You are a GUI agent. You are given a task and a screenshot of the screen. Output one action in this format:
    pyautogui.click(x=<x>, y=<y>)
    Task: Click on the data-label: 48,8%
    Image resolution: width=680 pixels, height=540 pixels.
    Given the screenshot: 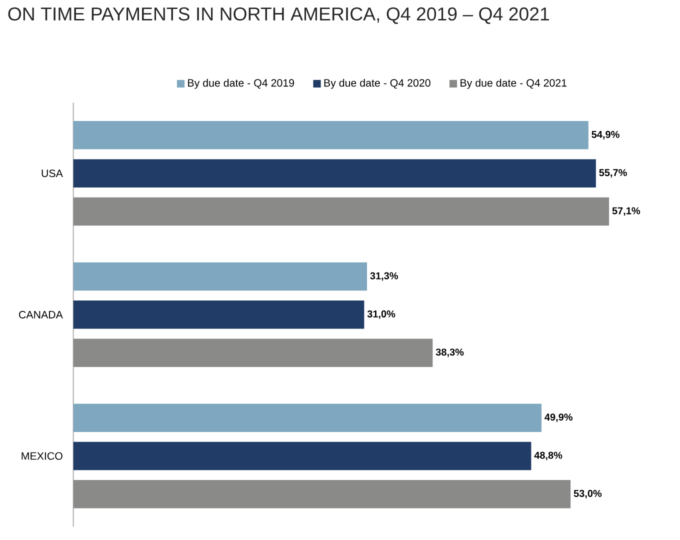 What is the action you would take?
    pyautogui.click(x=548, y=456)
    